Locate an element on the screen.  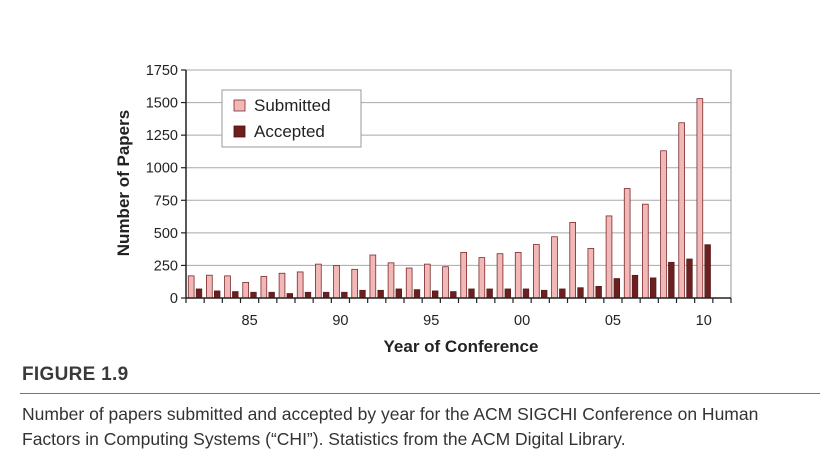
y-tick-label: 1250 is located at coordinates (162, 136).